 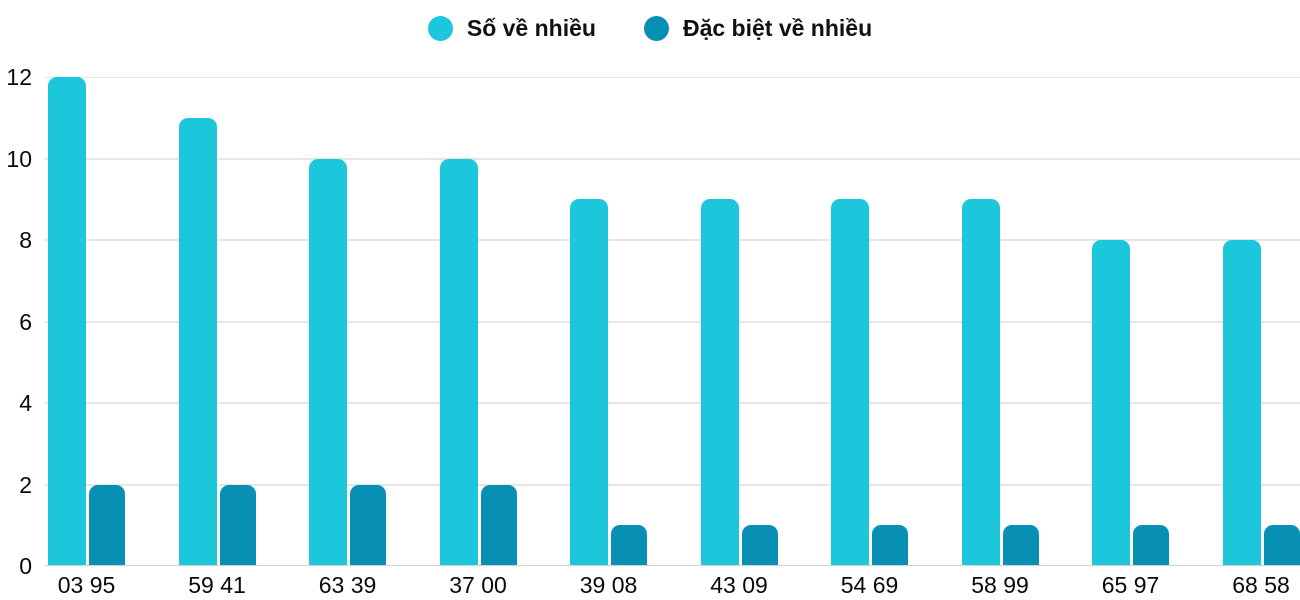 I want to click on x-category-label: 37 00, so click(x=478, y=585).